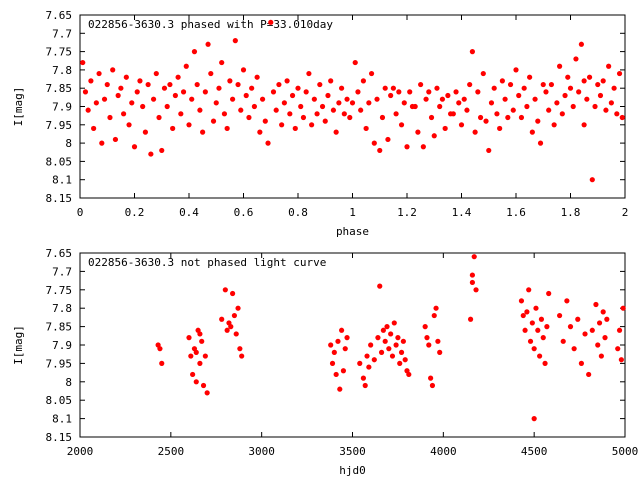  I want to click on y-tick-label: 8.15, so click(59, 437).